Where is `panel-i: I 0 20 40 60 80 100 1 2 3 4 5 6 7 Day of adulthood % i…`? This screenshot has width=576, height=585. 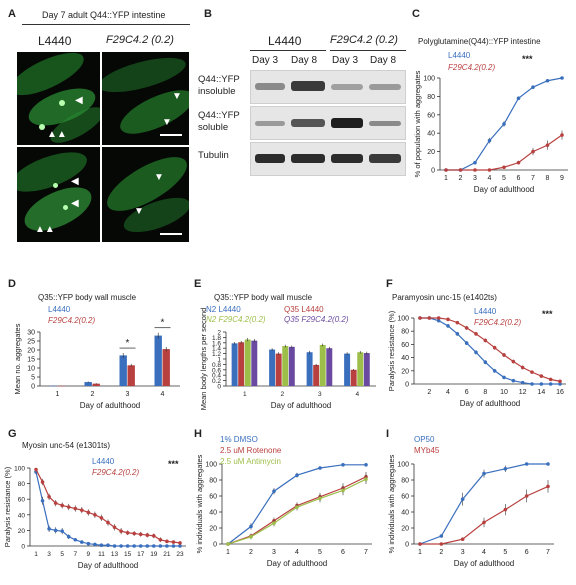 panel-i: I 0 20 40 60 80 100 1 2 3 4 5 6 7 Day of adulthood % i… is located at coordinates (480, 504).